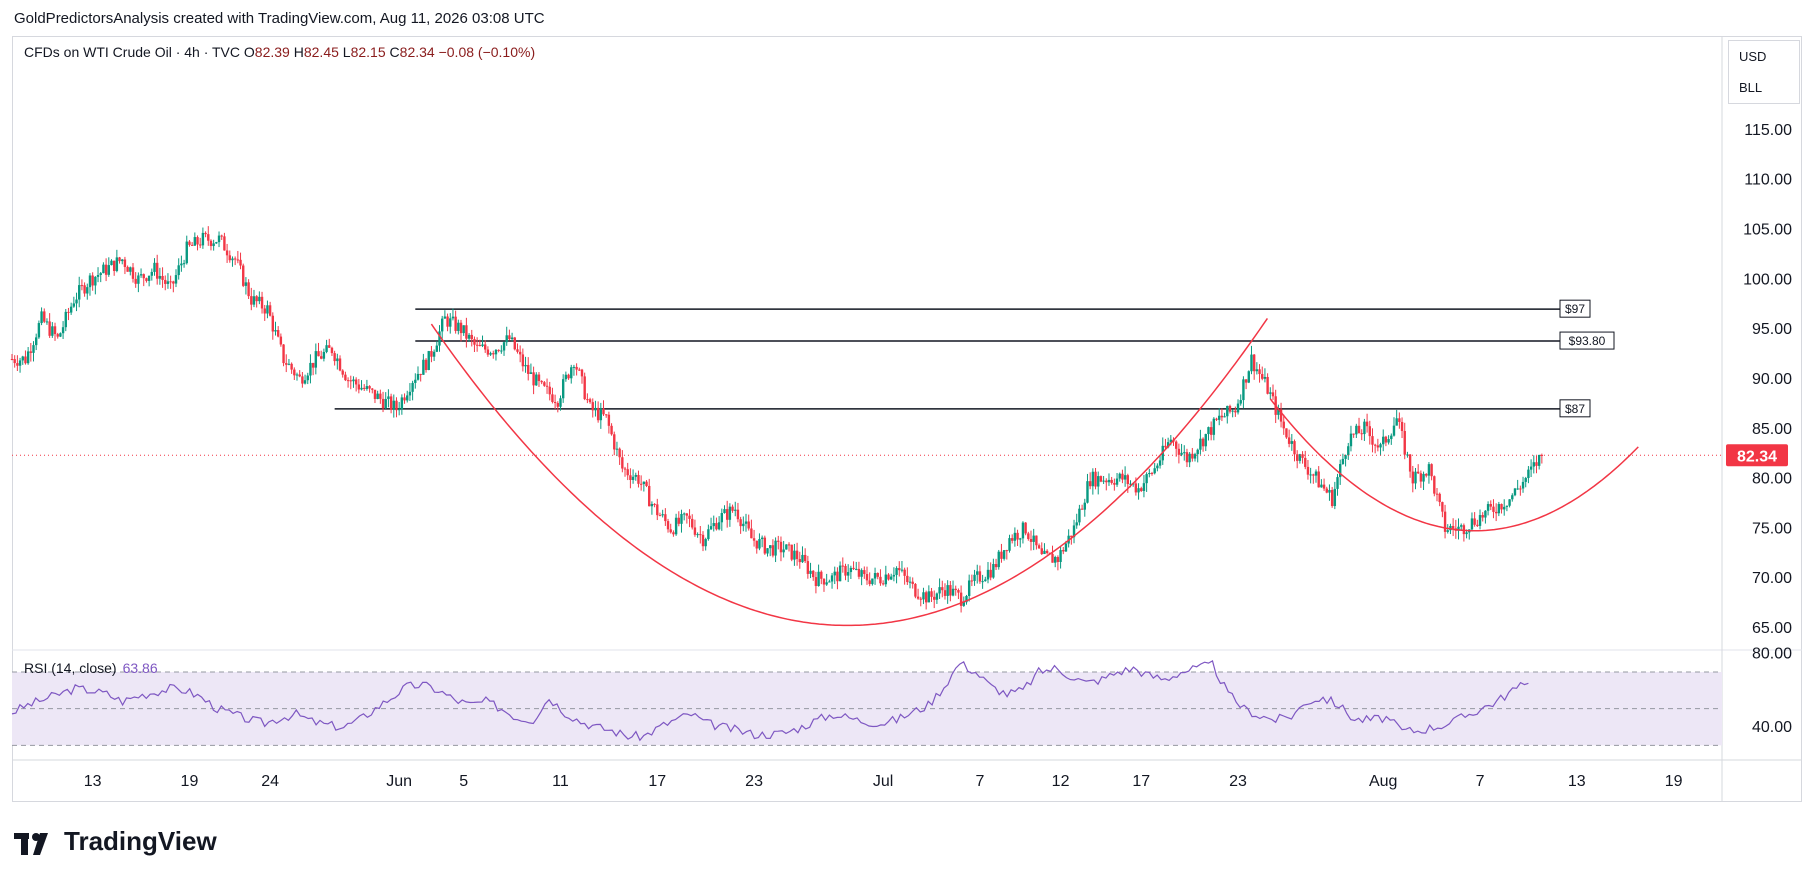  I want to click on units-panel: USD BLL, so click(1764, 72).